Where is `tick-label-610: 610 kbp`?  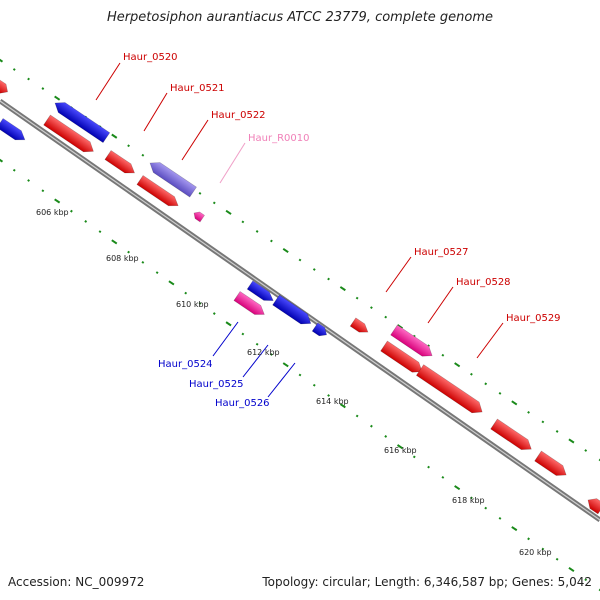
tick-label-610: 610 kbp is located at coordinates (192, 304).